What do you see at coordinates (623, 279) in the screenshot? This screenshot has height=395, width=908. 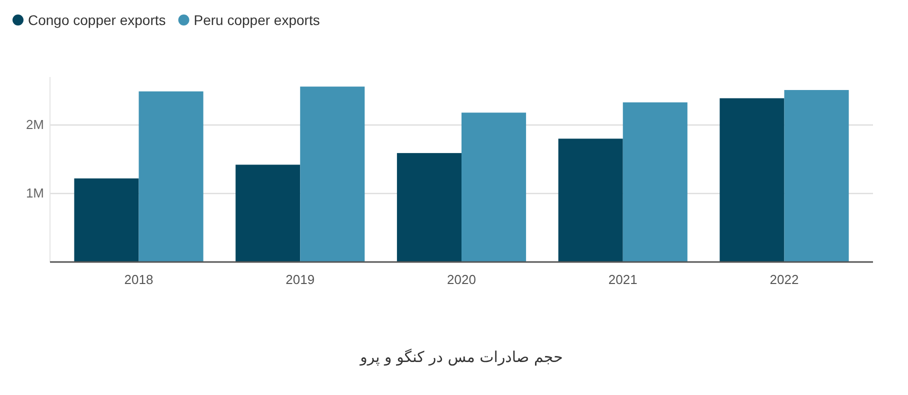 I see `x-tick-label: 2021` at bounding box center [623, 279].